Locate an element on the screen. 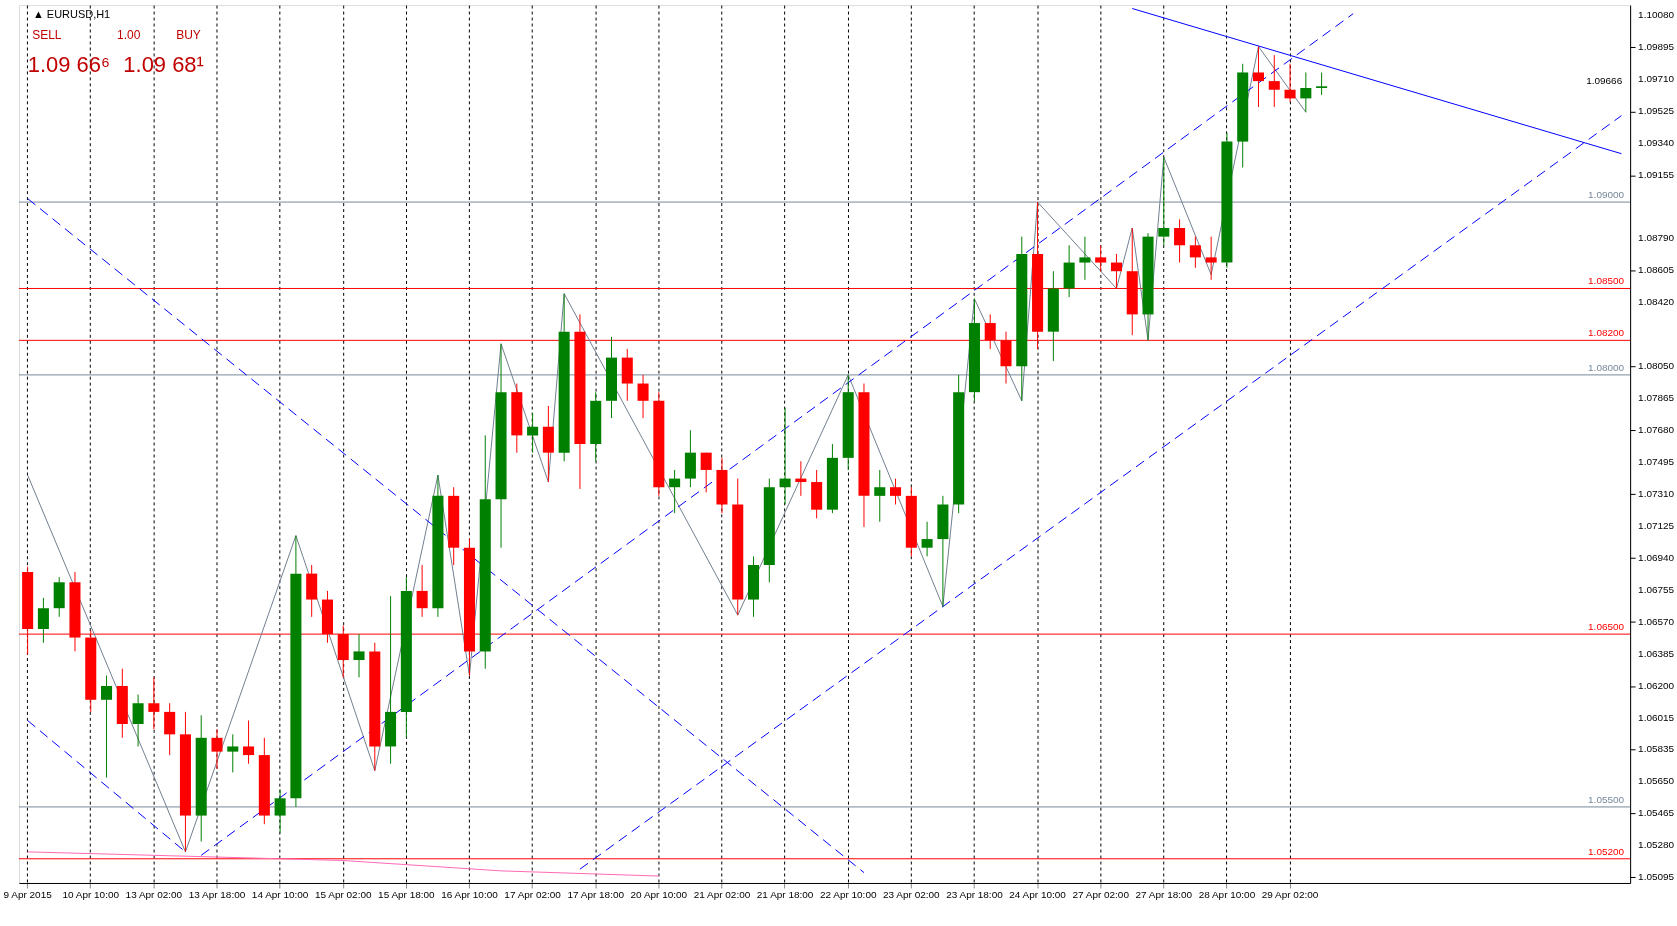 The image size is (1677, 926). annotation: 1.09666 is located at coordinates (1604, 80).